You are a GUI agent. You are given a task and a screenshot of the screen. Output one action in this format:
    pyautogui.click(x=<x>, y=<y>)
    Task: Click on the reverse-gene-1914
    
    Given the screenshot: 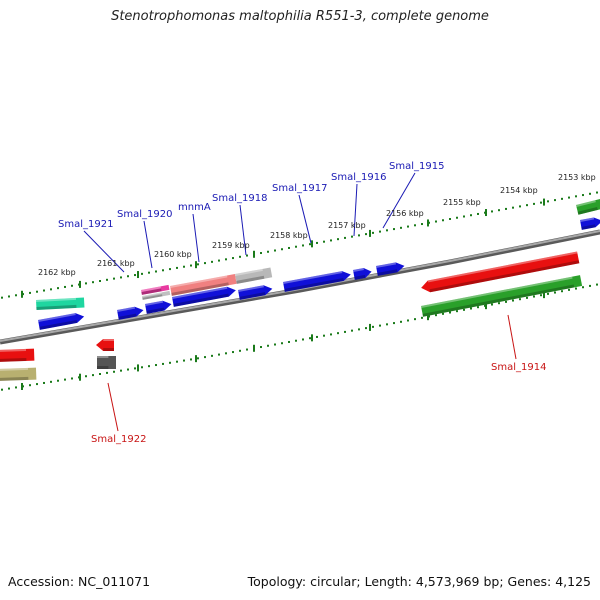 What is the action you would take?
    pyautogui.click(x=500, y=272)
    